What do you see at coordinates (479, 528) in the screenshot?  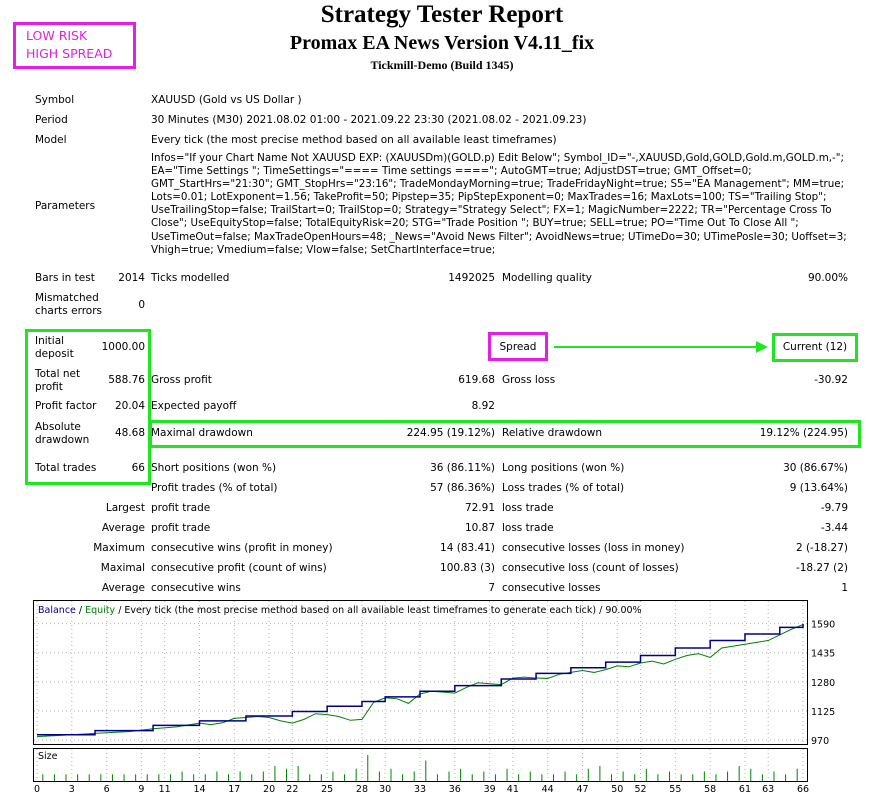 I see `average-profit-value: 10.87` at bounding box center [479, 528].